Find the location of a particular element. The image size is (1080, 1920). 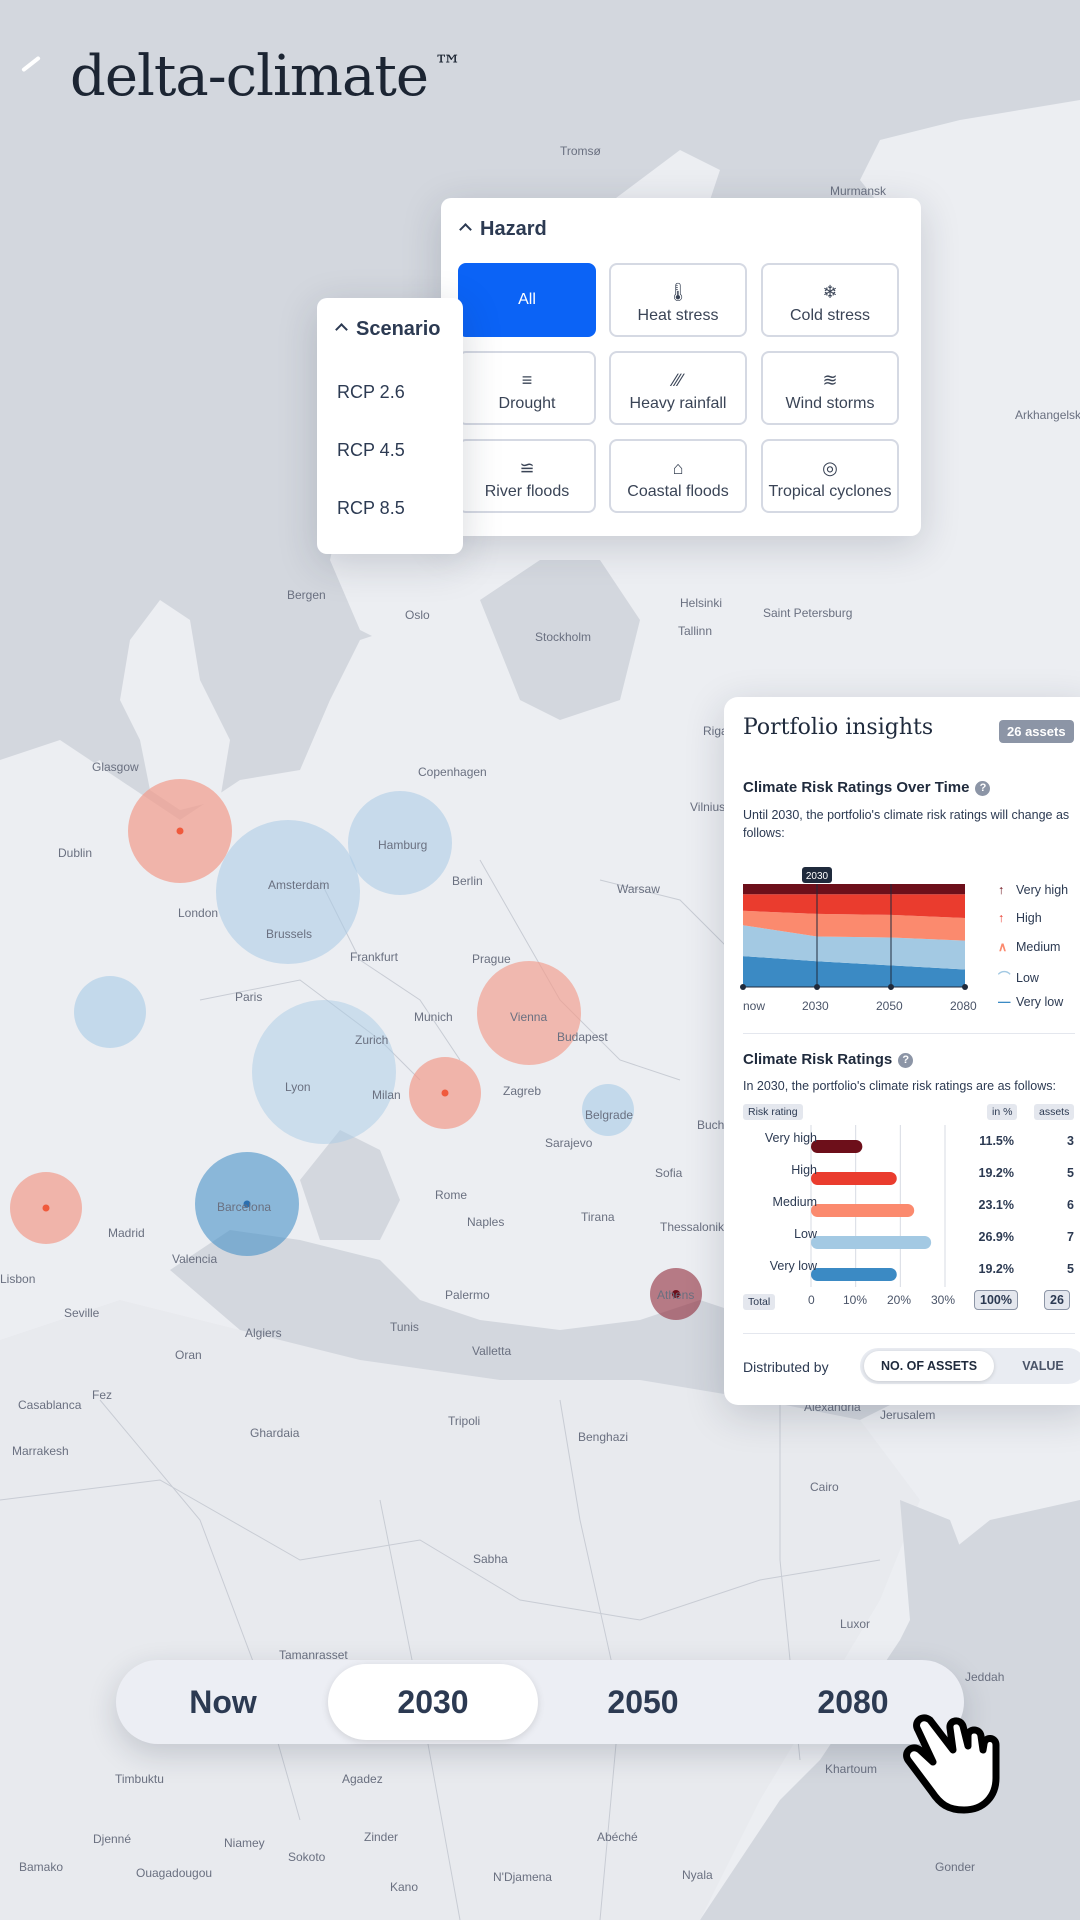

city-label: Sofia is located at coordinates (669, 1173).